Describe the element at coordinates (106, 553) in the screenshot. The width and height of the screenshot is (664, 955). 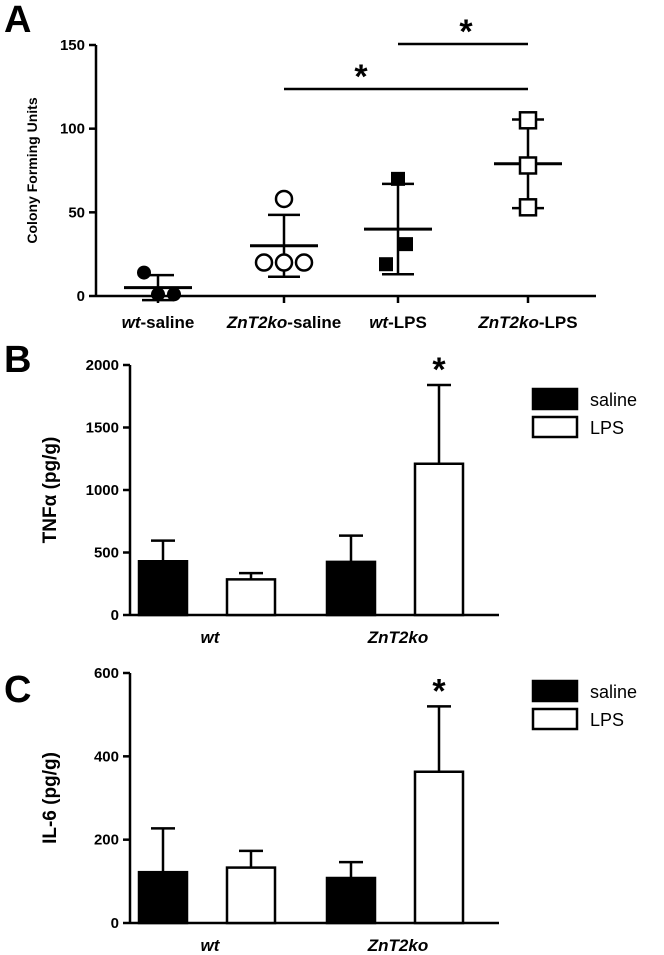
I see `panel-b-y-tick-label: 500` at that location.